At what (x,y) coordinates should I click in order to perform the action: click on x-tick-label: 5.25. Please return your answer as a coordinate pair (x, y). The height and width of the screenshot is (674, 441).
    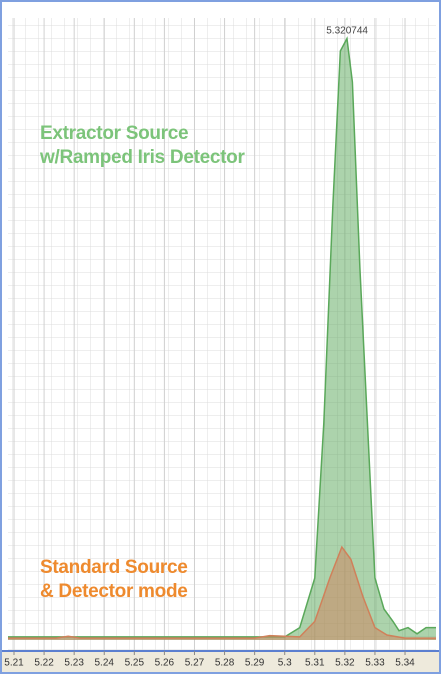
    Looking at the image, I should click on (135, 663).